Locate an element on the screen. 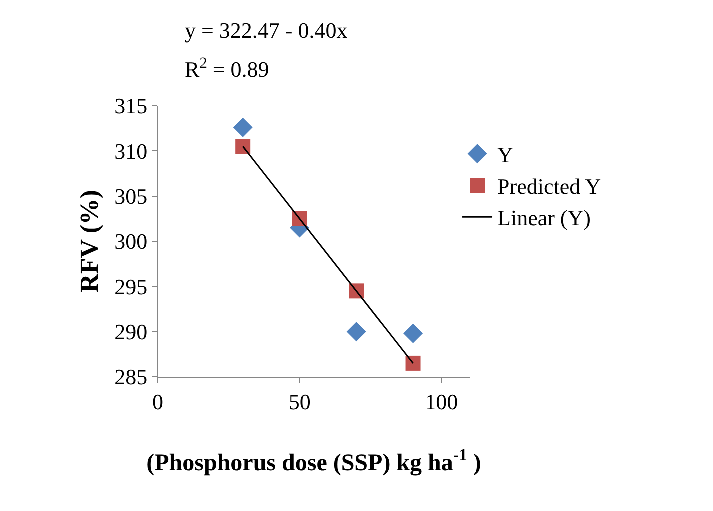 The image size is (713, 511). legend-label: Linear (Y) is located at coordinates (544, 218).